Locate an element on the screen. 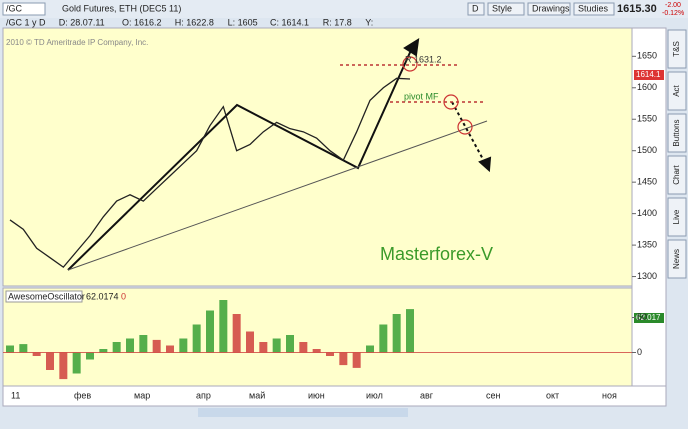 Image resolution: width=688 pixels, height=429 pixels. change-pct: -0.12% is located at coordinates (673, 13).